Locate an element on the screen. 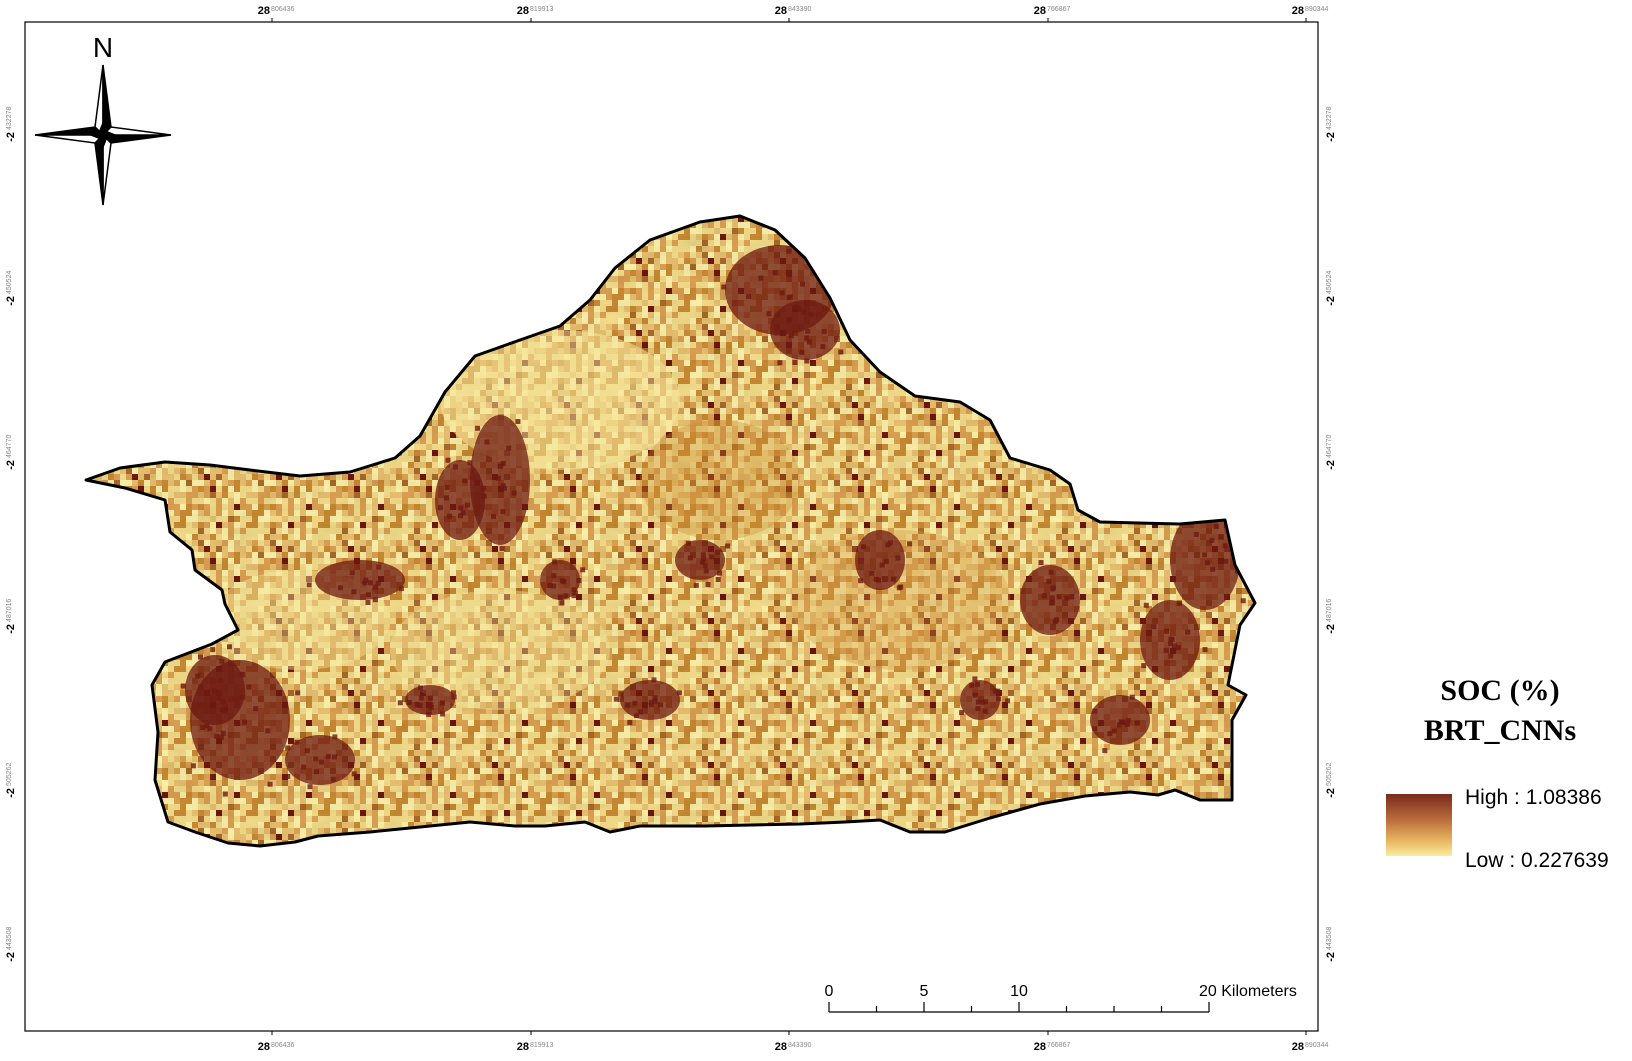 The image size is (1632, 1061). left-tick-minor: 450524 is located at coordinates (9, 282).